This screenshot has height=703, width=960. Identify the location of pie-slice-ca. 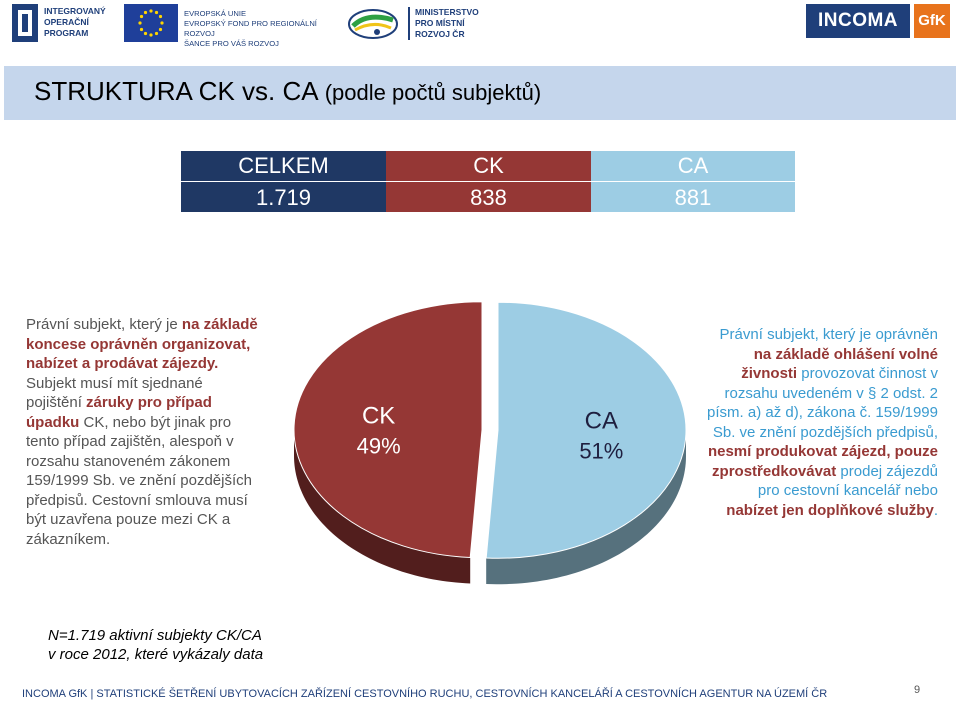
(586, 443).